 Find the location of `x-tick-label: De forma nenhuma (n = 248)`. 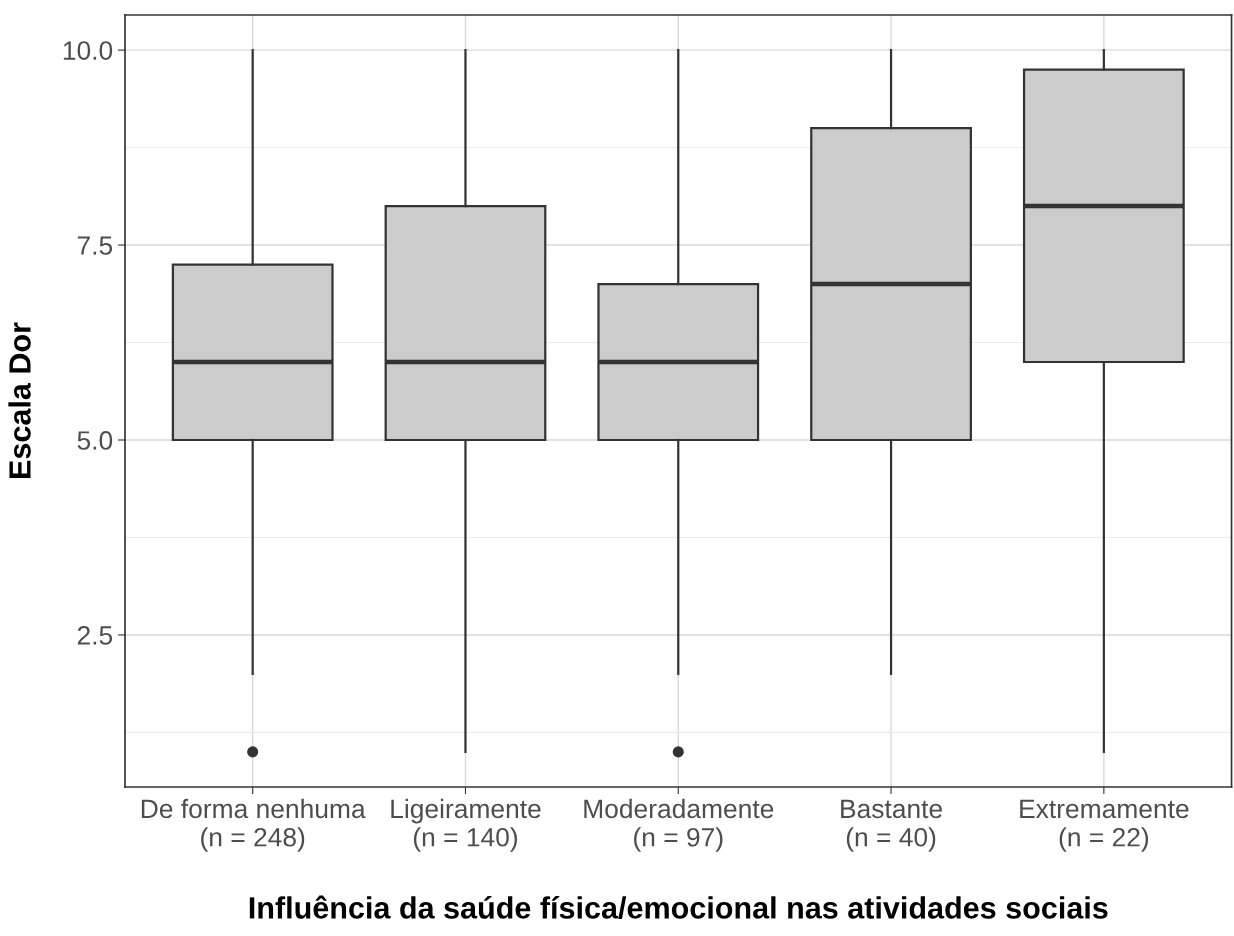

x-tick-label: De forma nenhuma (n = 248) is located at coordinates (253, 825).